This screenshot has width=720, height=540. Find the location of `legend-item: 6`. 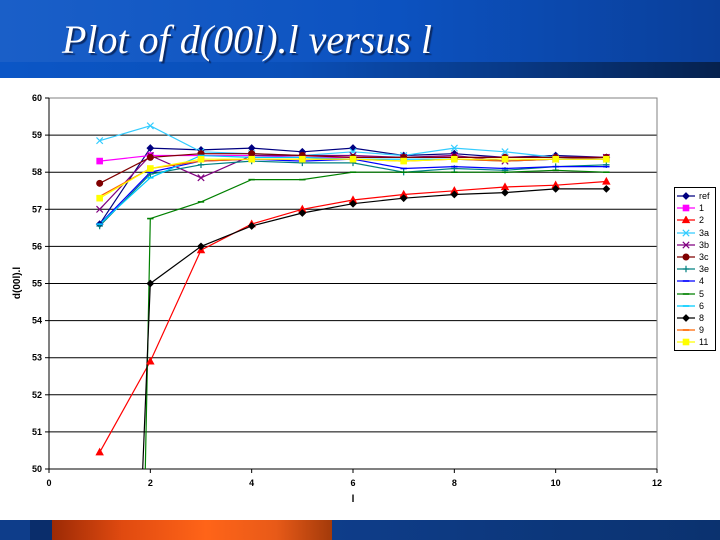

legend-item: 6 is located at coordinates (695, 306).